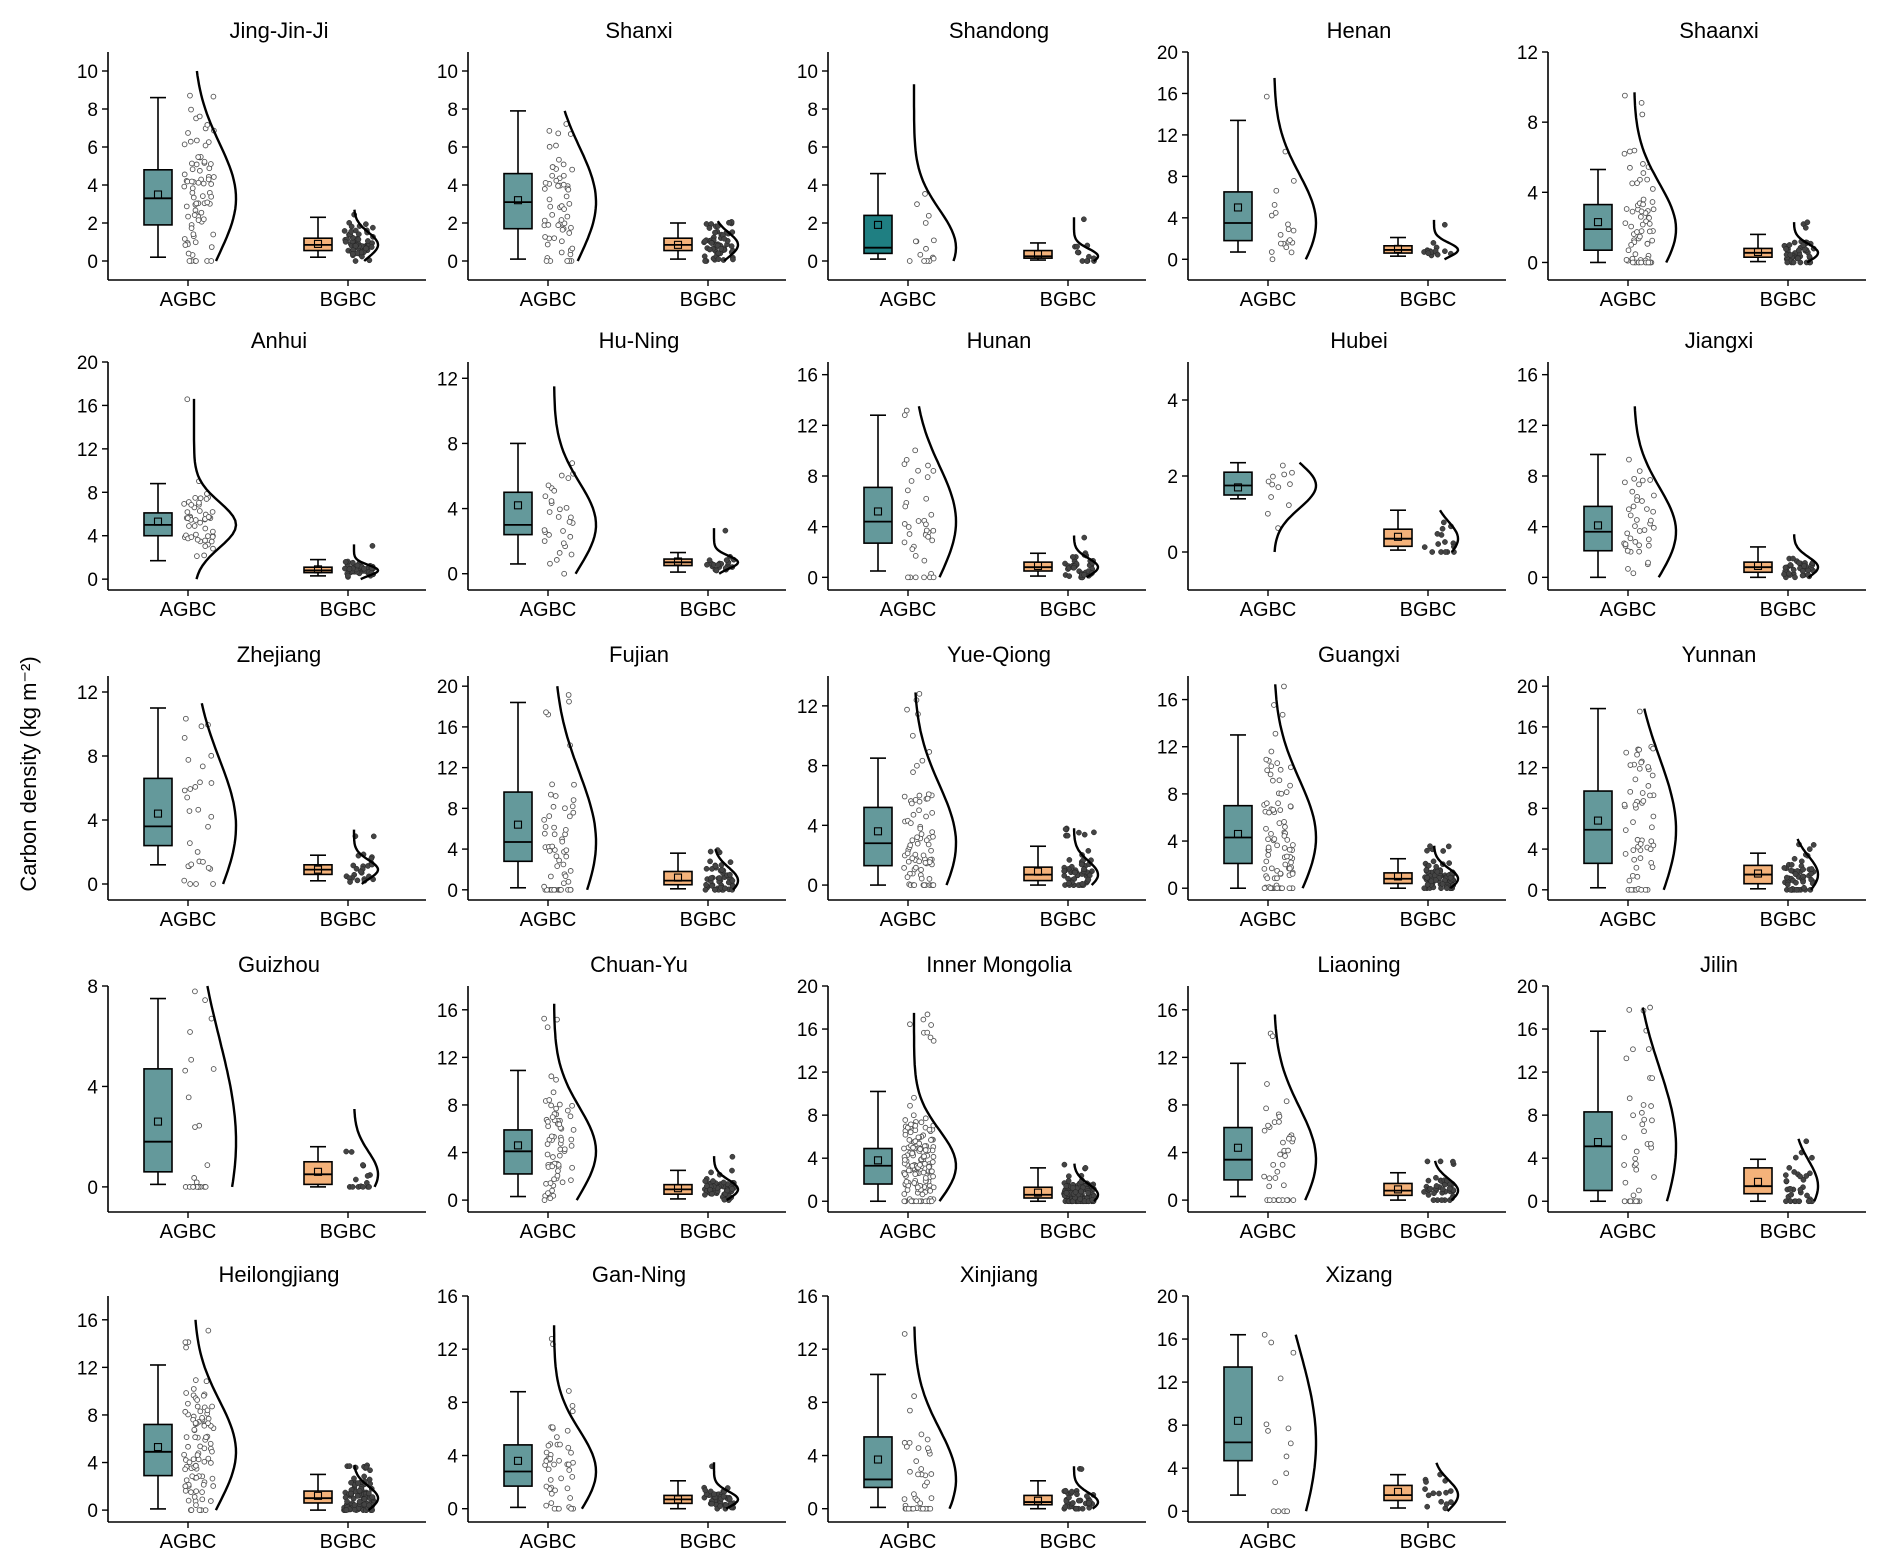 This screenshot has height=1548, width=1892. I want to click on bgbc-mean-marker, so click(1038, 565).